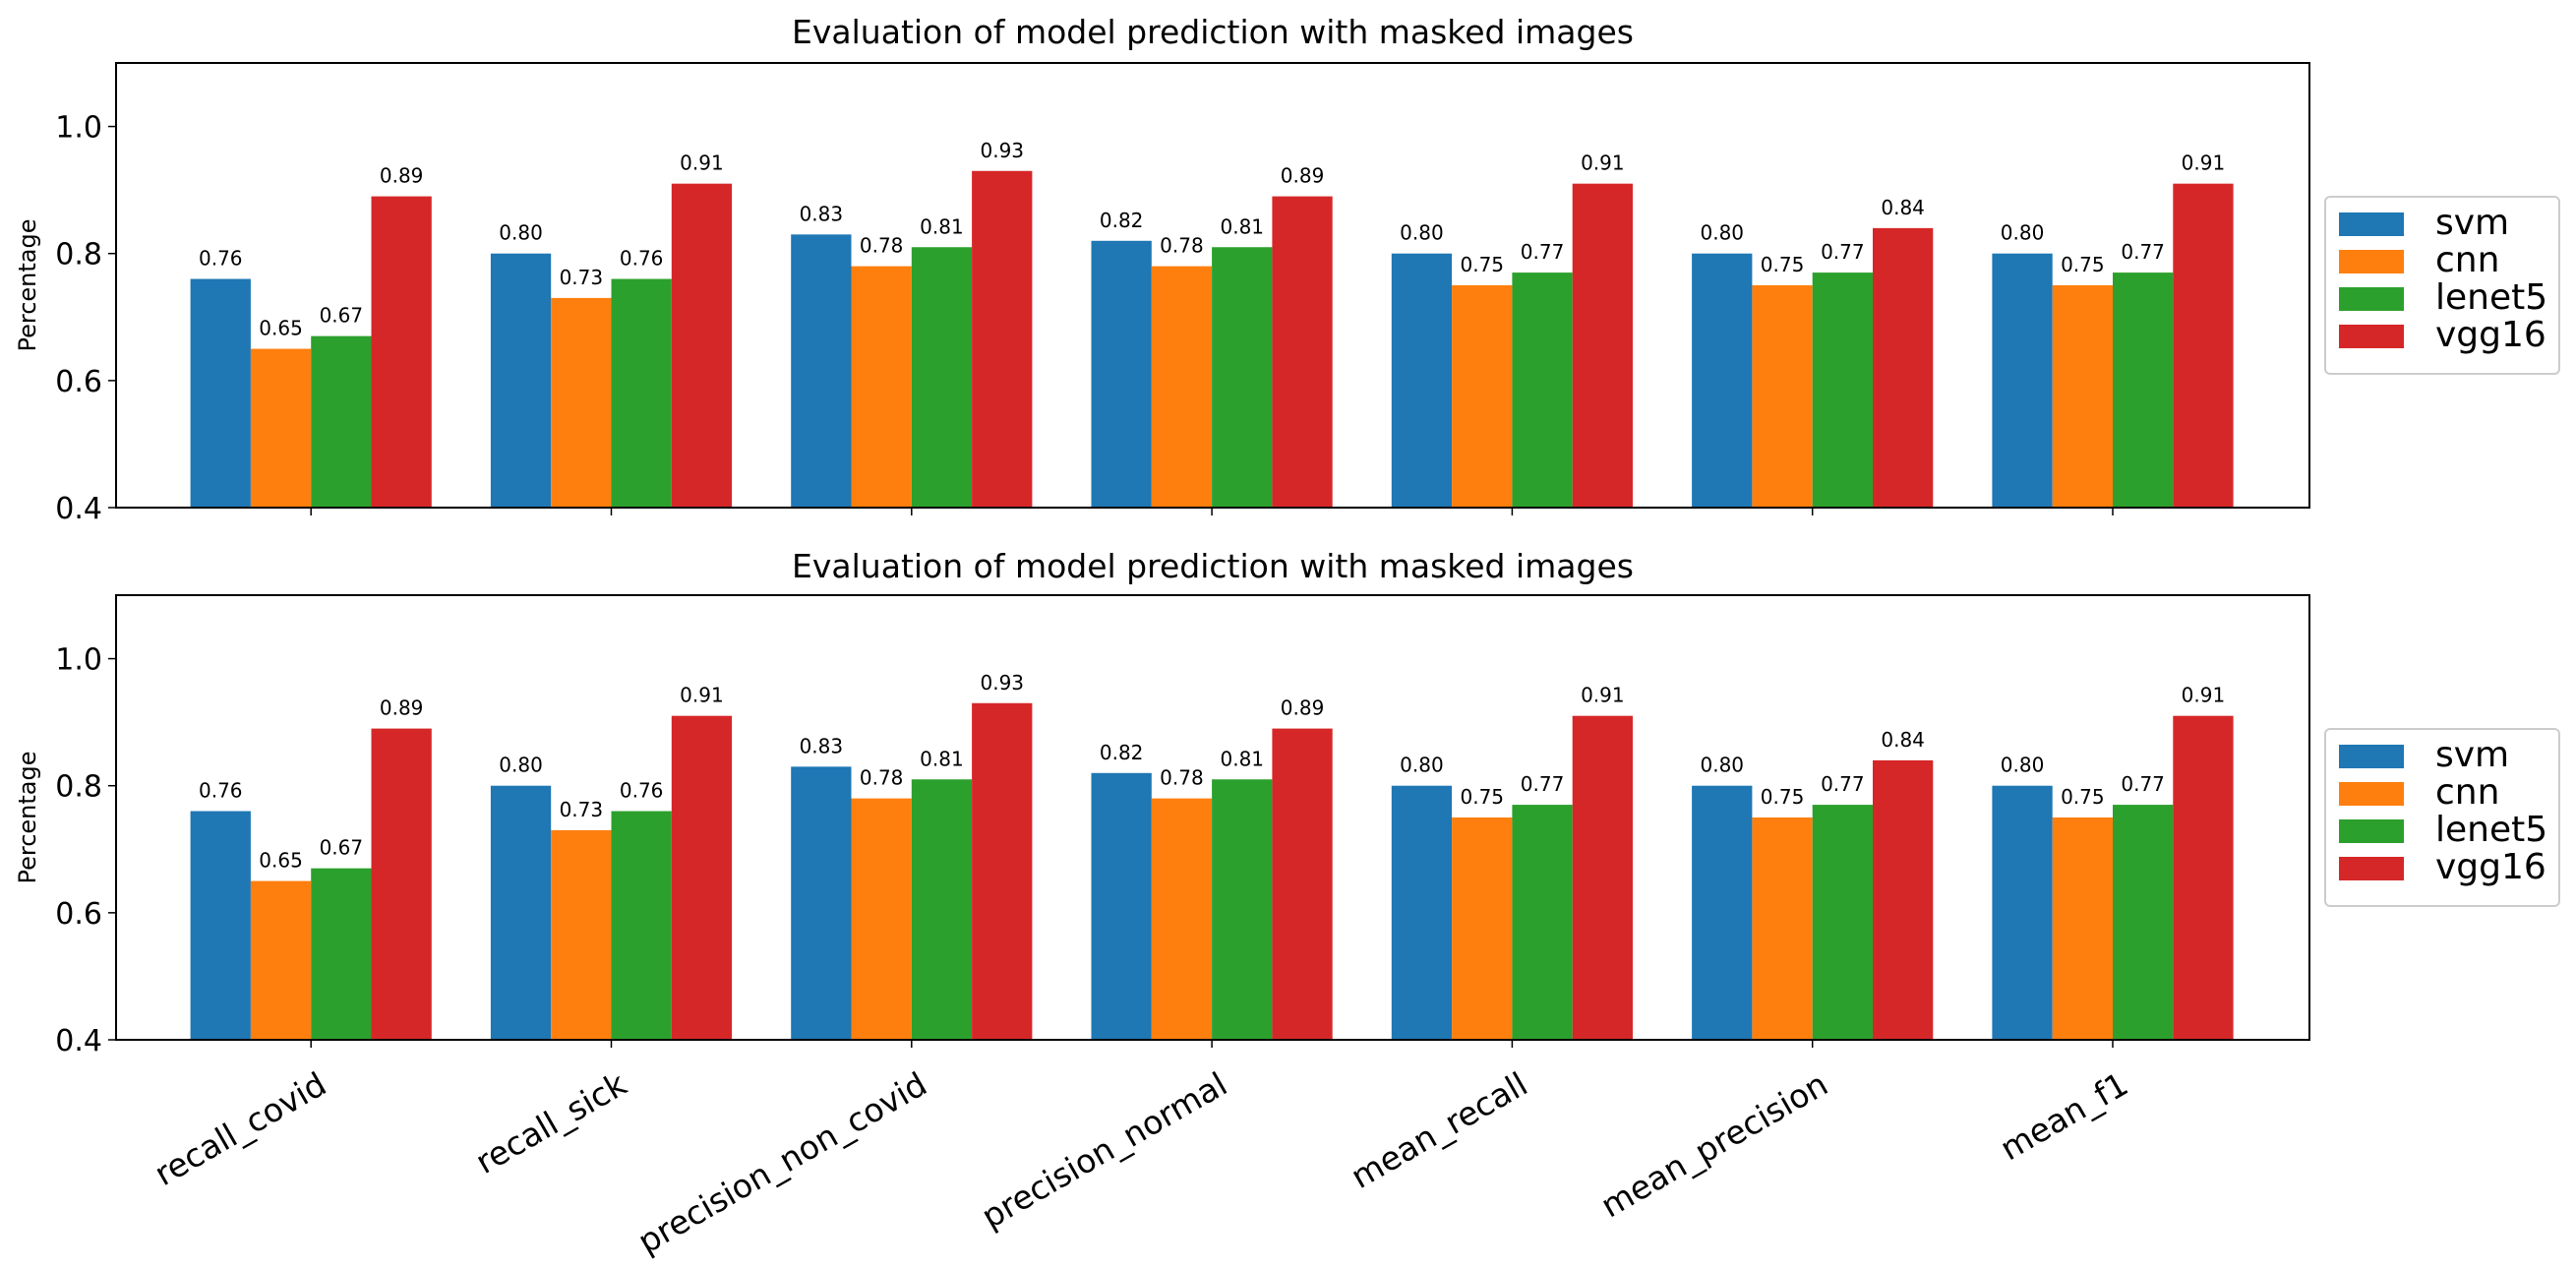 The width and height of the screenshot is (2576, 1270). I want to click on x-tick-label: precision_normal, so click(1104, 1150).